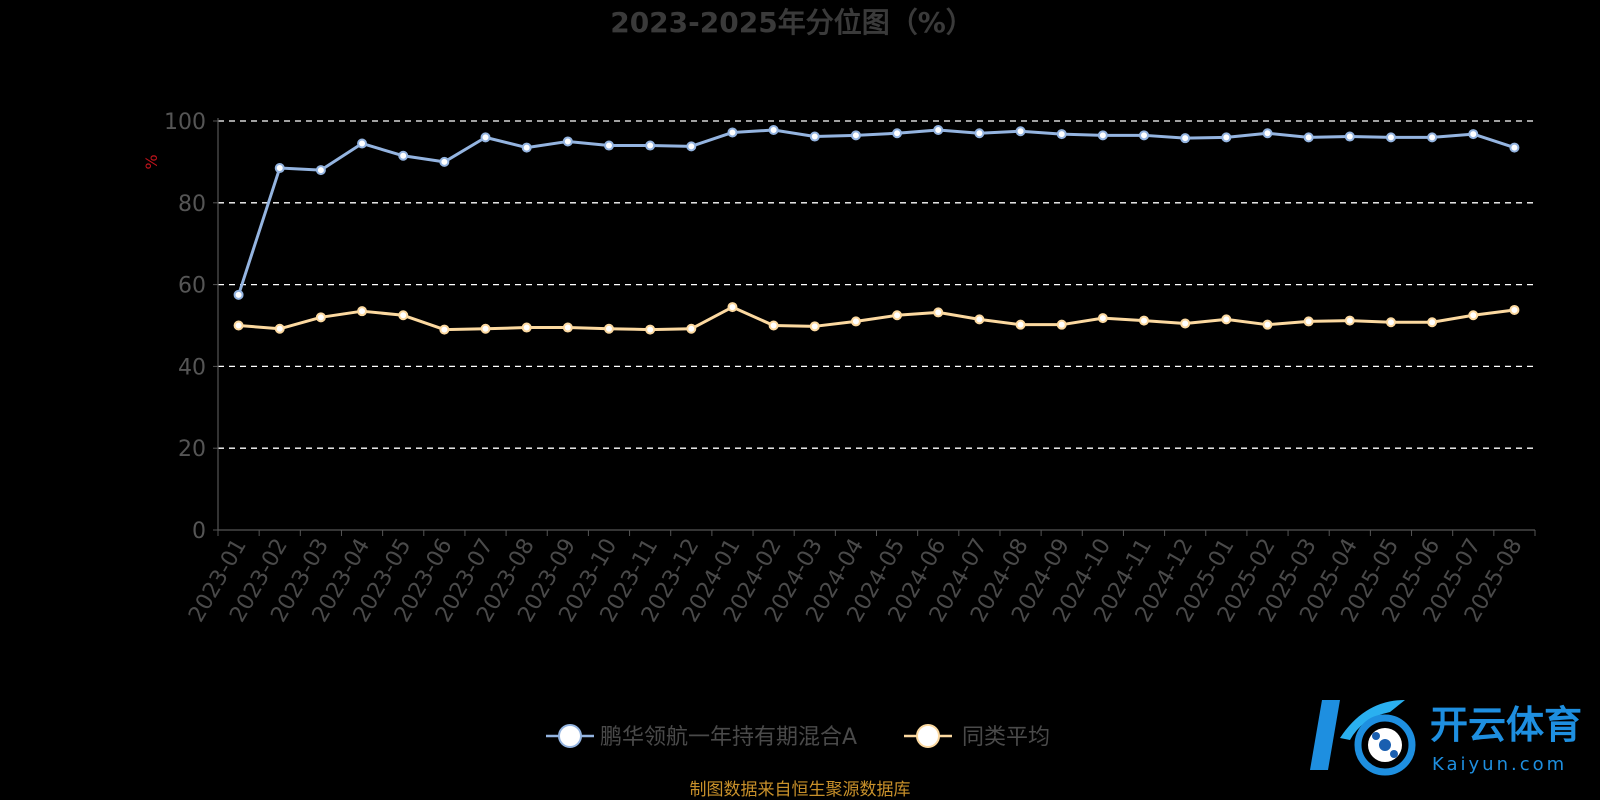  What do you see at coordinates (800, 790) in the screenshot?
I see `source-note: 制图数据来自恒生聚源数据库` at bounding box center [800, 790].